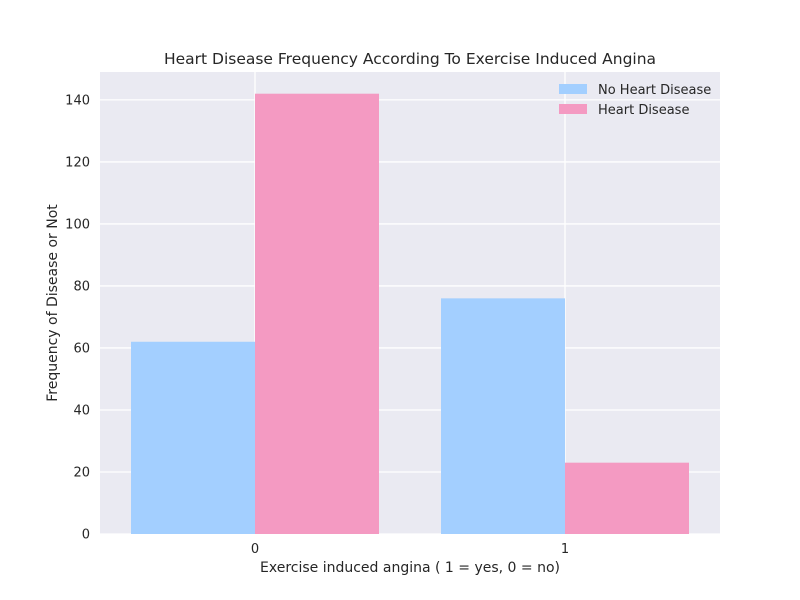 This screenshot has width=800, height=600. What do you see at coordinates (255, 549) in the screenshot?
I see `x-tick-label: 0` at bounding box center [255, 549].